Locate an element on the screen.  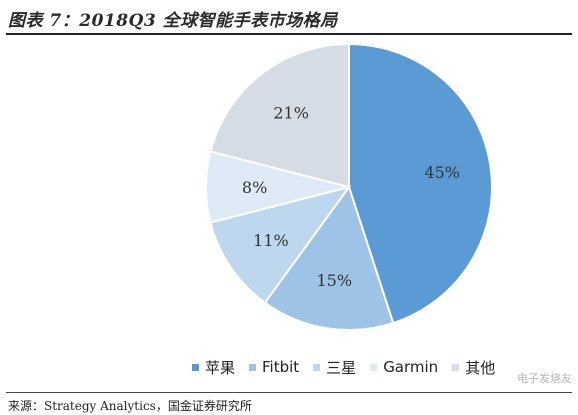
pie-label-4: 21% is located at coordinates (291, 112).